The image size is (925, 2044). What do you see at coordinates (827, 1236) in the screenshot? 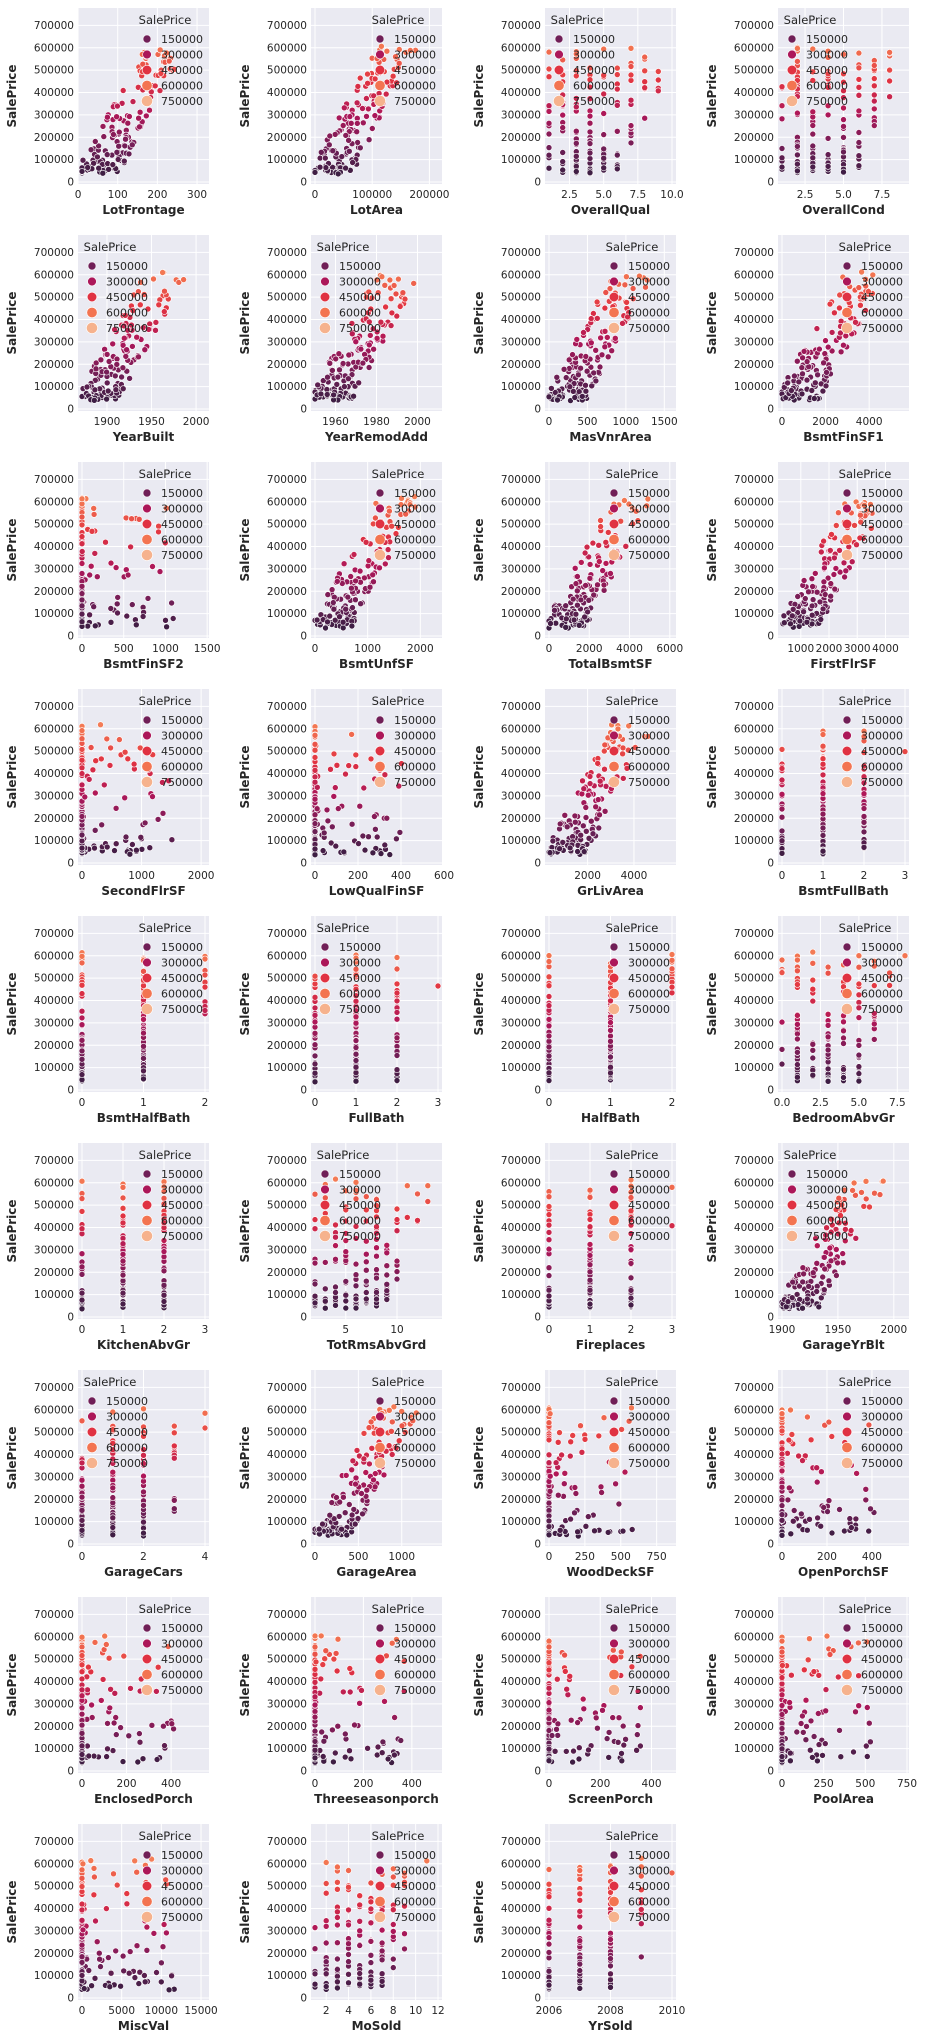
I see `legend-entry: 750000` at bounding box center [827, 1236].